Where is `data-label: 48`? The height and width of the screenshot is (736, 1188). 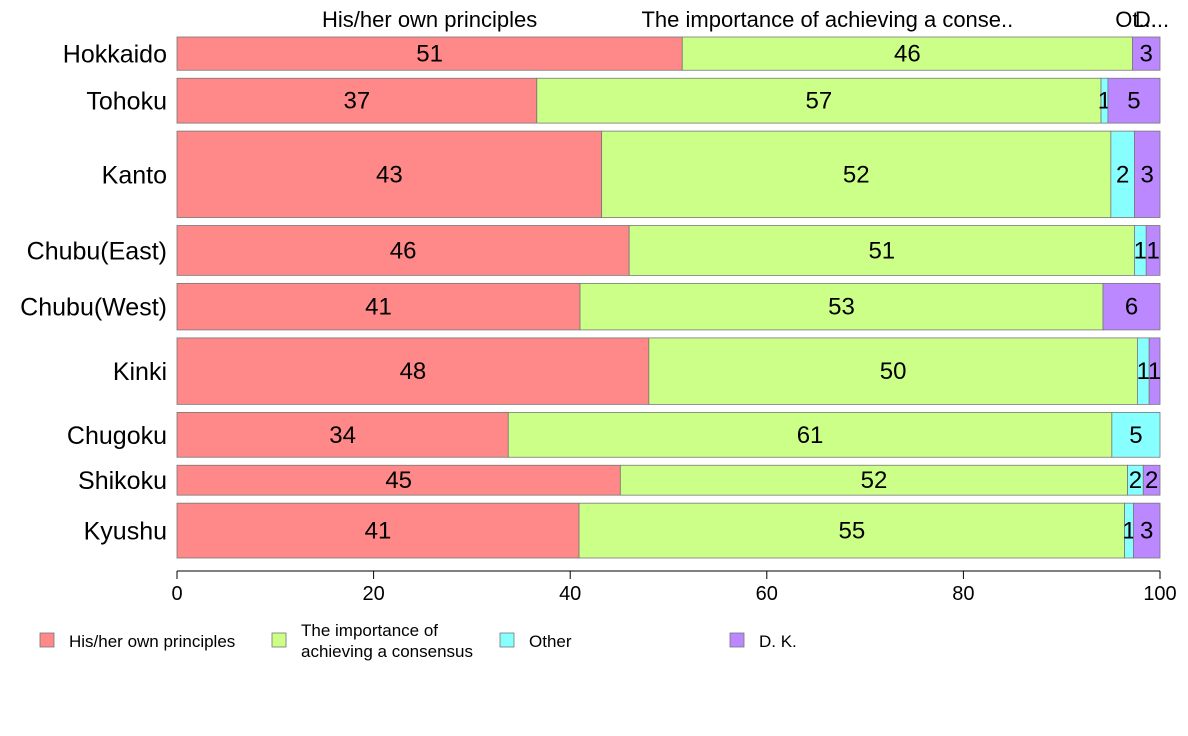
data-label: 48 is located at coordinates (413, 371).